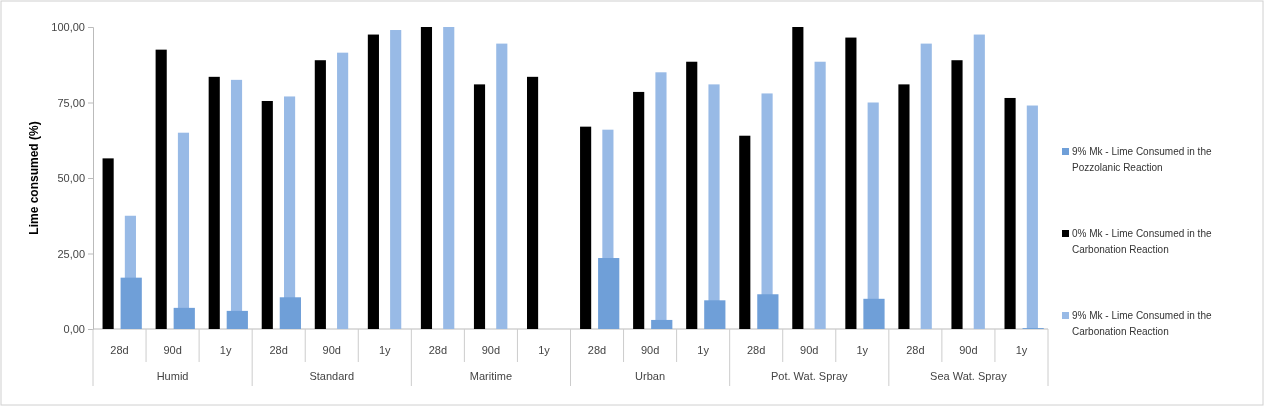  I want to click on legend-label: 0% Mk - Lime Consumed in the Carbonation Reaction, so click(1142, 241).